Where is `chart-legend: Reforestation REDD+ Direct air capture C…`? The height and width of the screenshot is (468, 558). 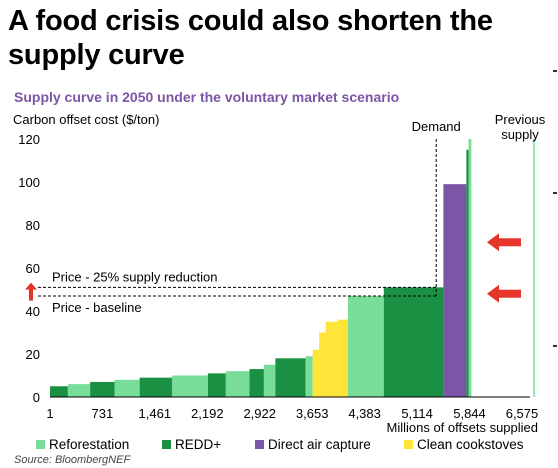
chart-legend: Reforestation REDD+ Direct air capture C… is located at coordinates (279, 446).